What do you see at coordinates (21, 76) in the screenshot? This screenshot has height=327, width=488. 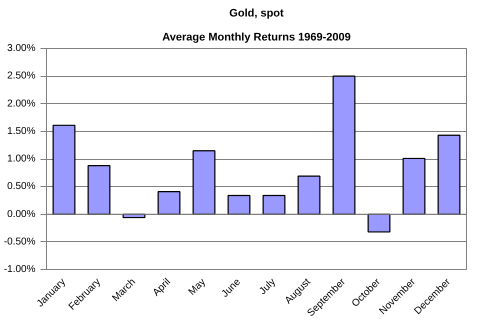 I see `y-tick-label: 2.50%` at bounding box center [21, 76].